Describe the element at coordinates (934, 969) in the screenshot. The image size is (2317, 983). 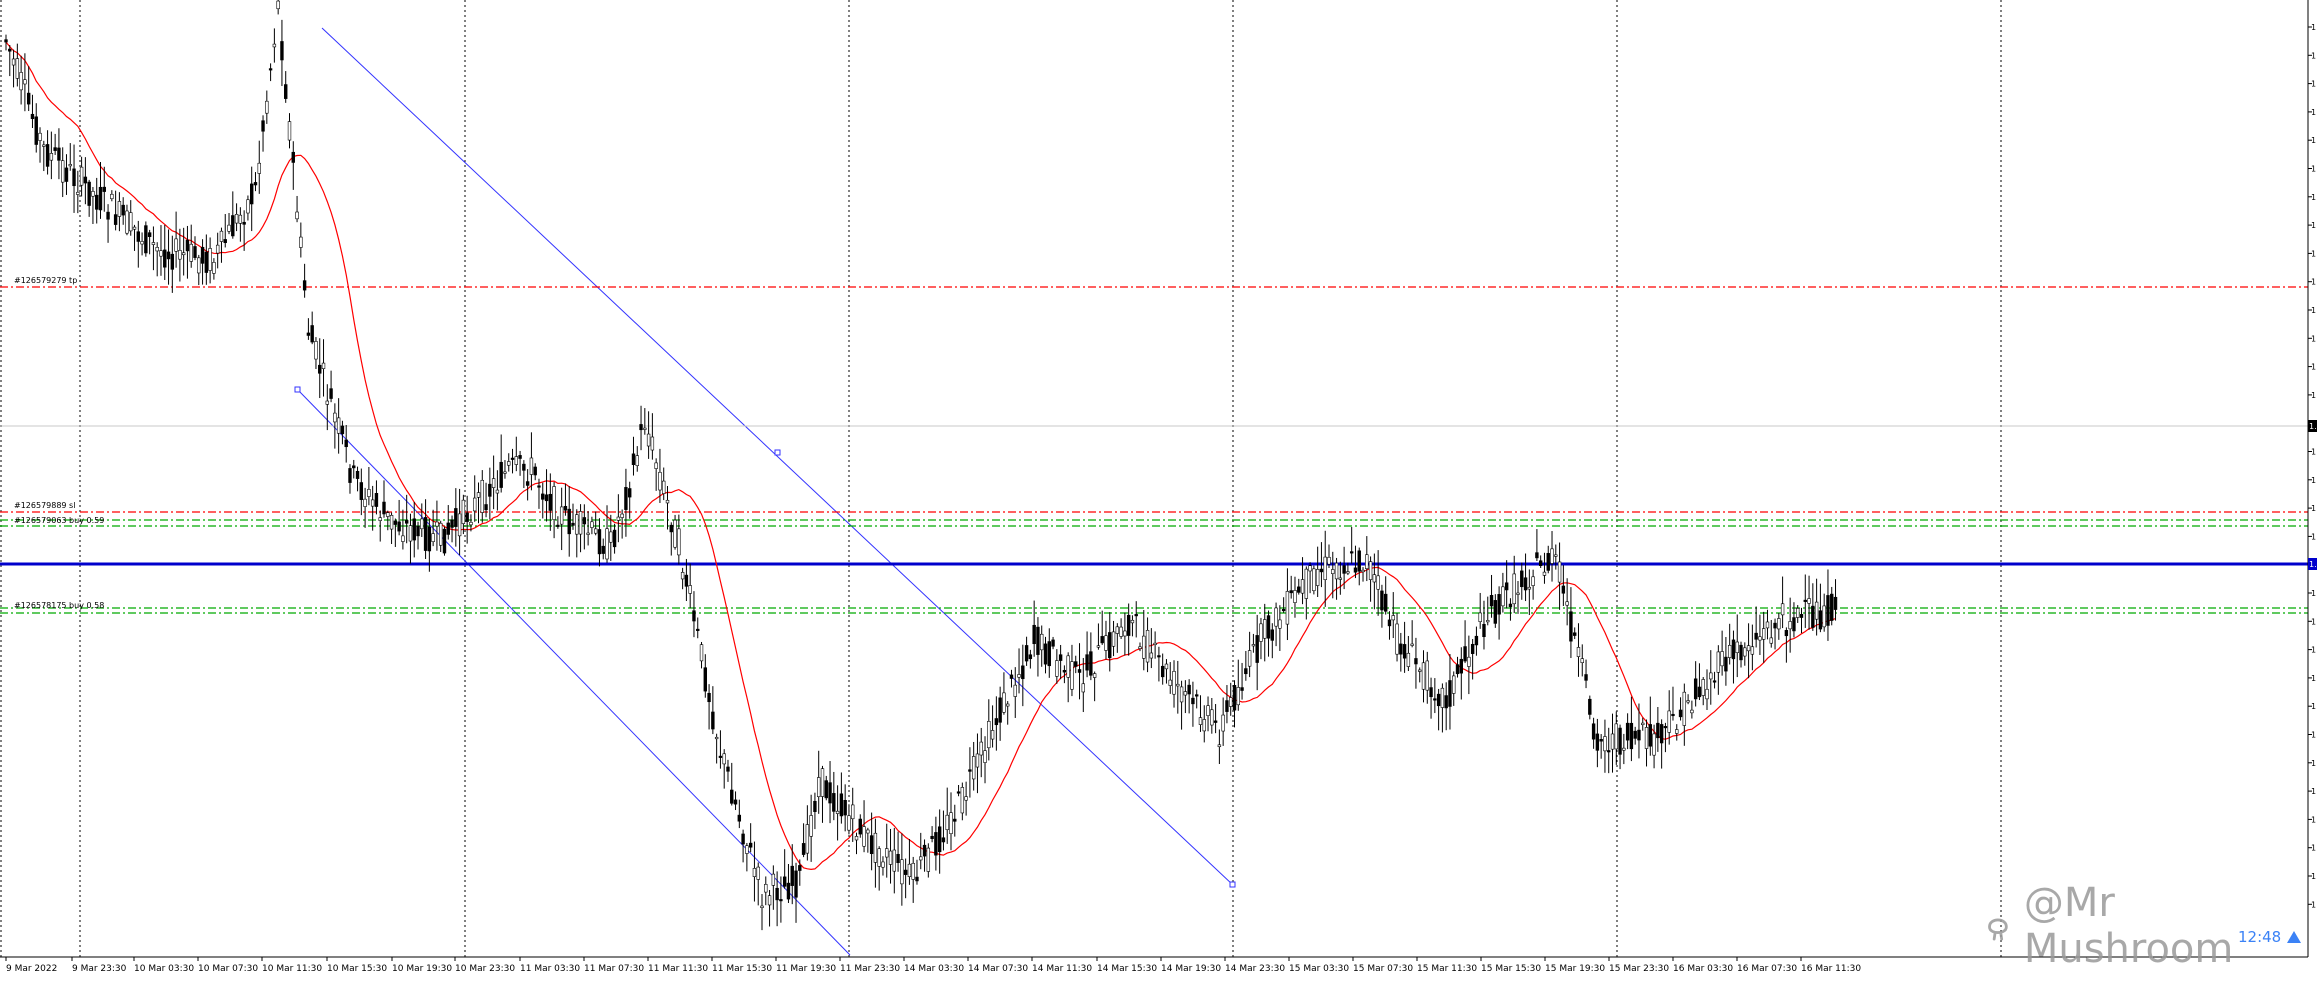
I see `x-tick-label-14: 14 Mar 03:30` at that location.